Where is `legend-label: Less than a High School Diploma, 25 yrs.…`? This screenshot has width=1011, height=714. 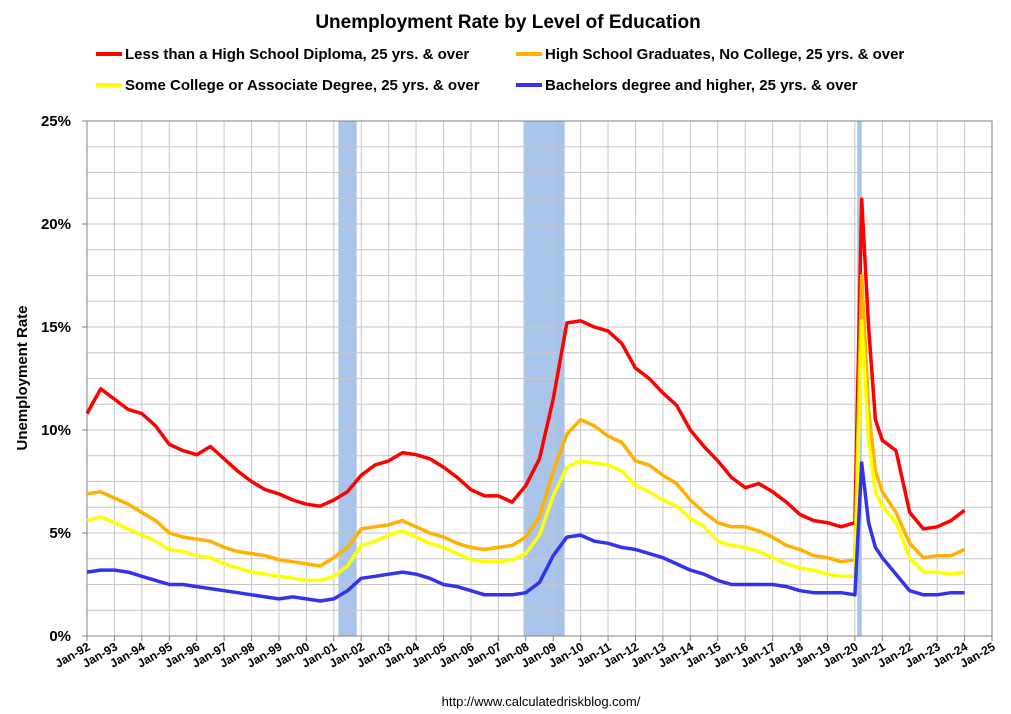
legend-label: Less than a High School Diploma, 25 yrs.… is located at coordinates (297, 54).